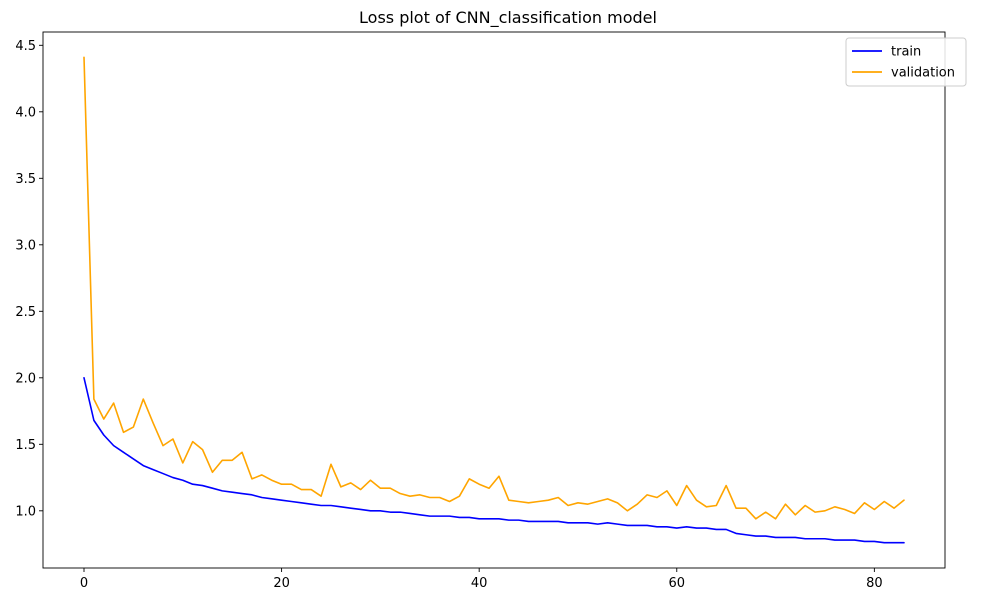 The width and height of the screenshot is (981, 605). I want to click on legend-label-validation: validation, so click(923, 73).